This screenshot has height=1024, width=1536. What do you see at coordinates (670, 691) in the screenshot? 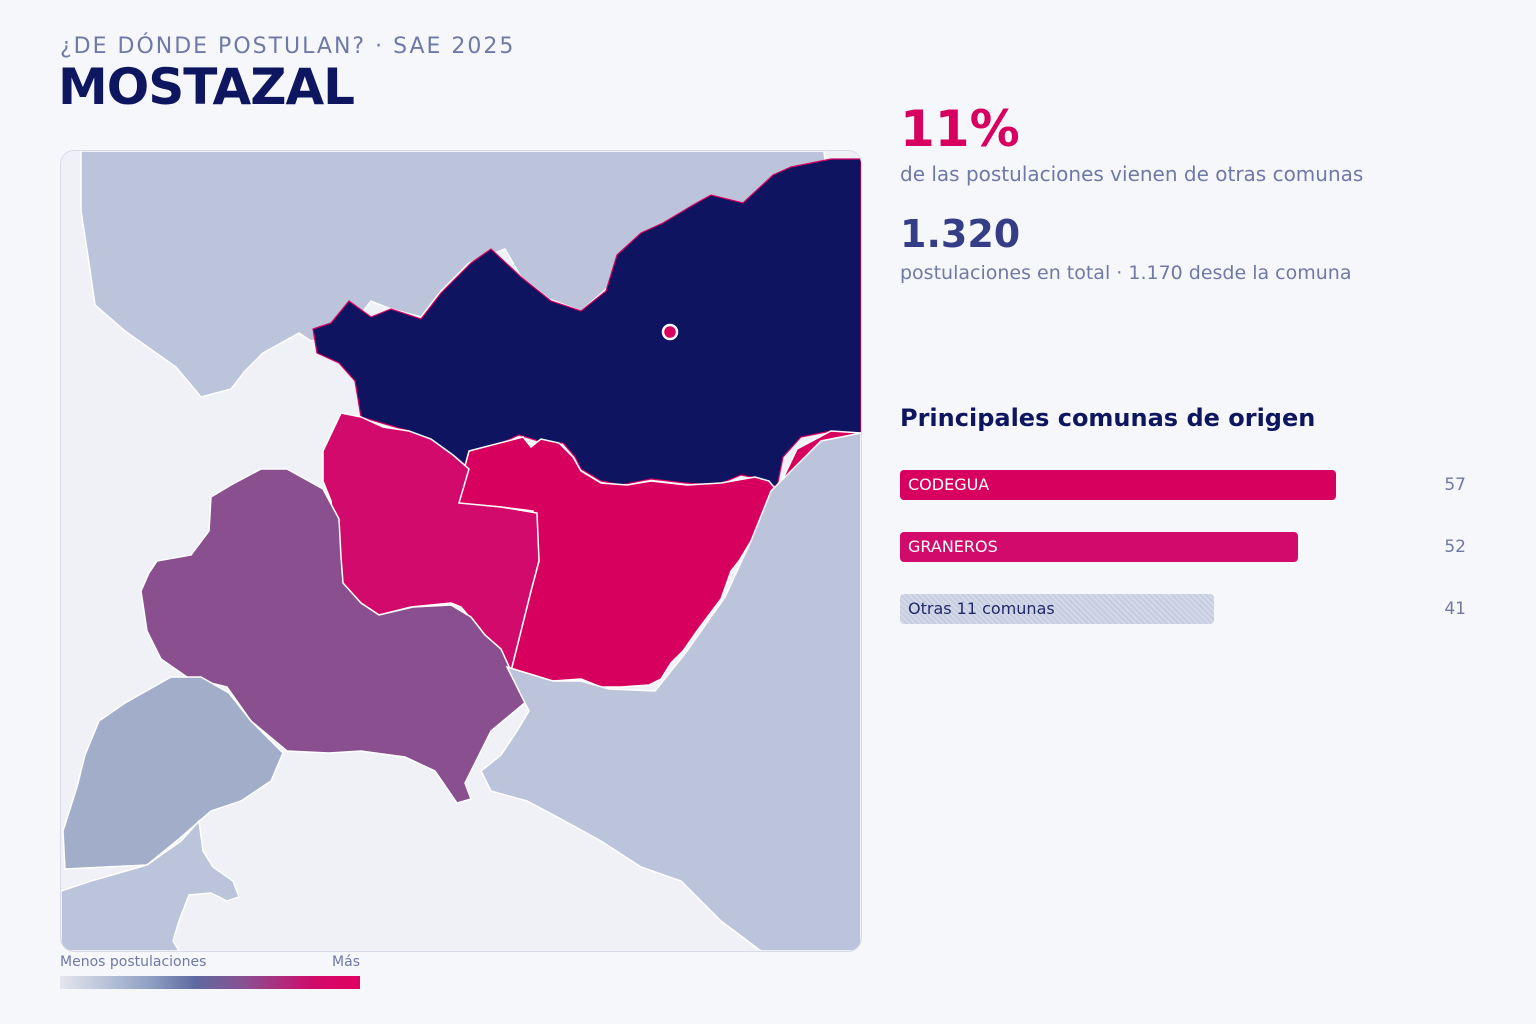
I see `region-south-east` at bounding box center [670, 691].